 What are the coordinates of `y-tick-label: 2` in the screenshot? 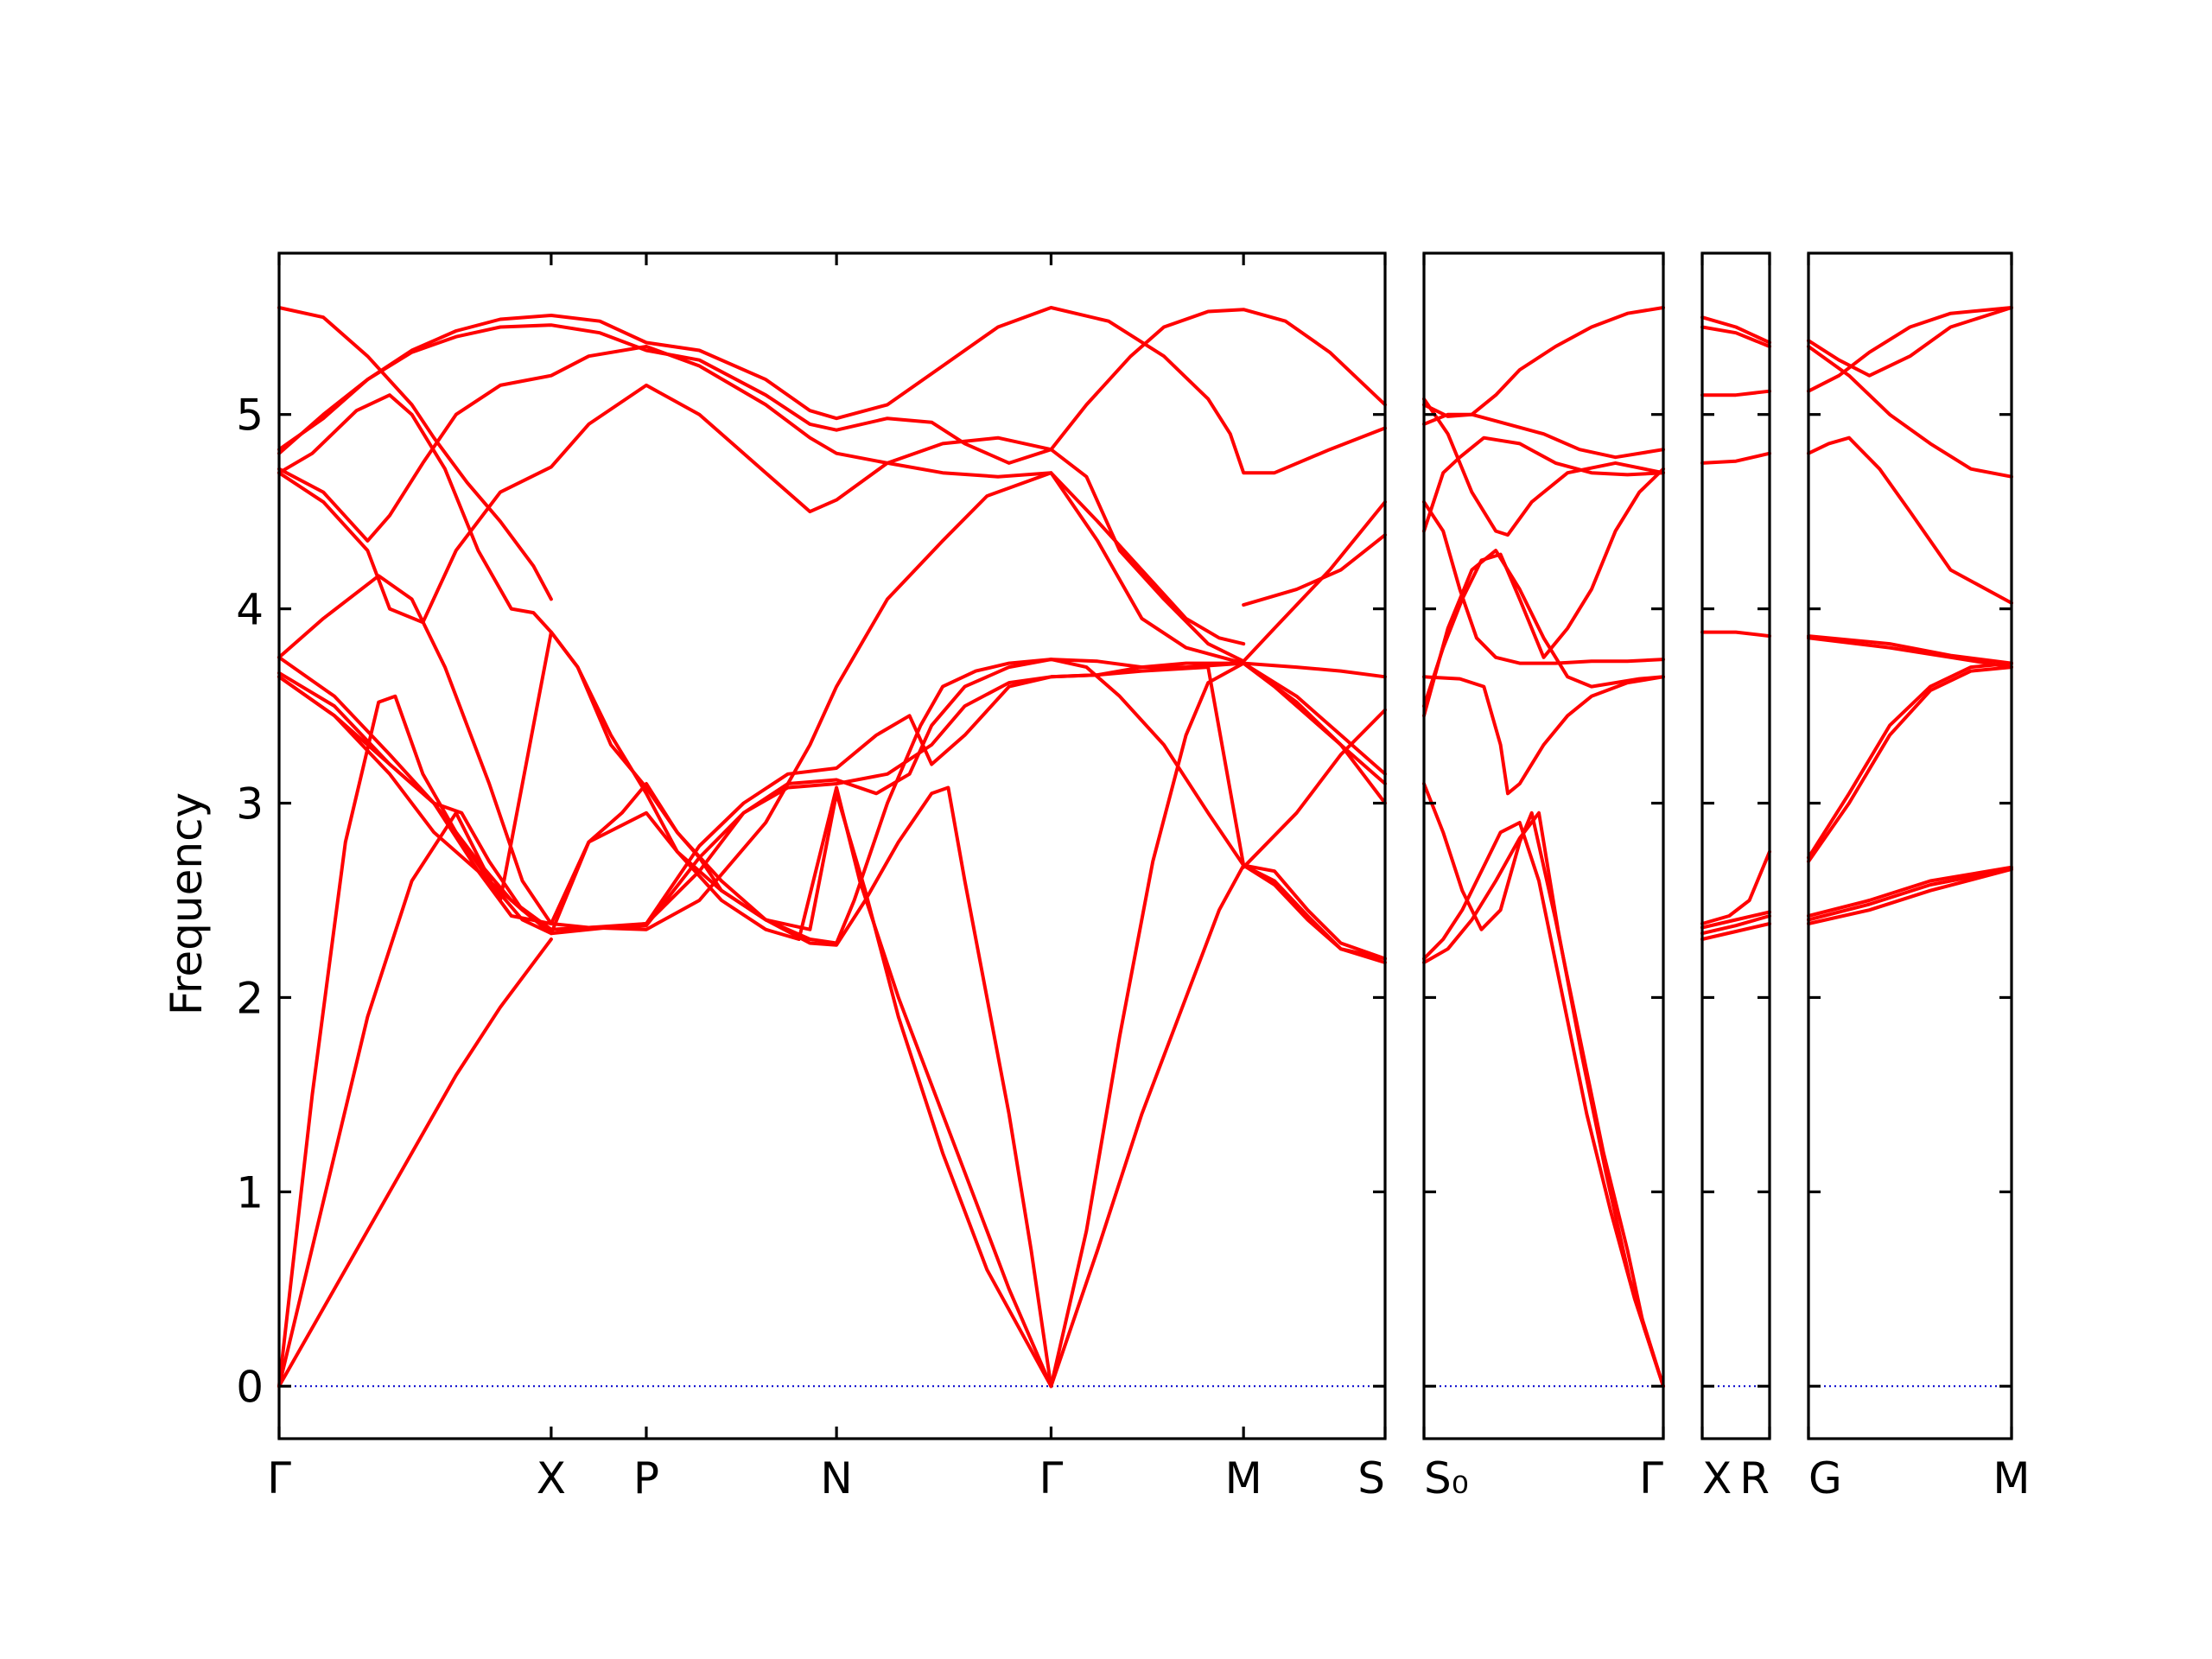 It's located at (250, 998).